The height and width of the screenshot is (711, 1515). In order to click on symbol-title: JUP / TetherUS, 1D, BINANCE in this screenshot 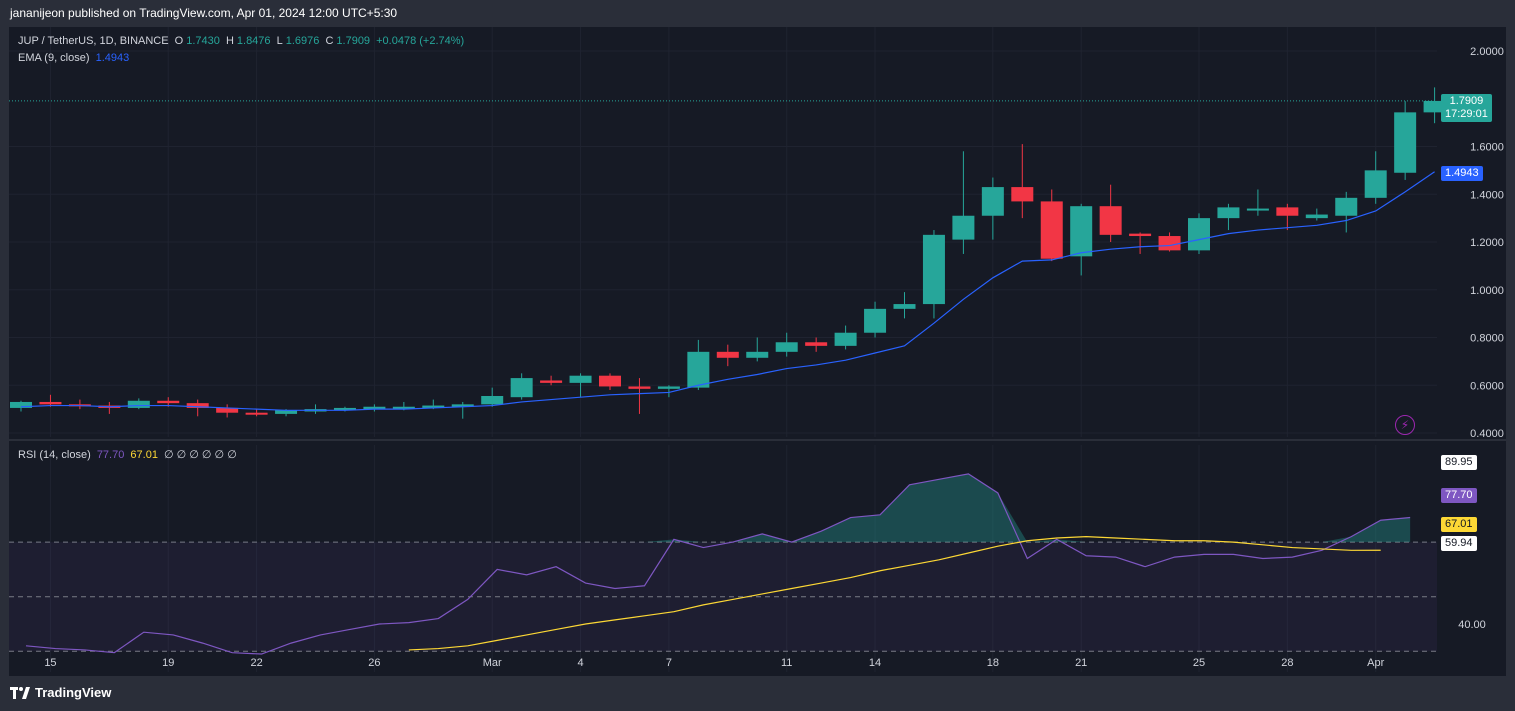, I will do `click(93, 41)`.